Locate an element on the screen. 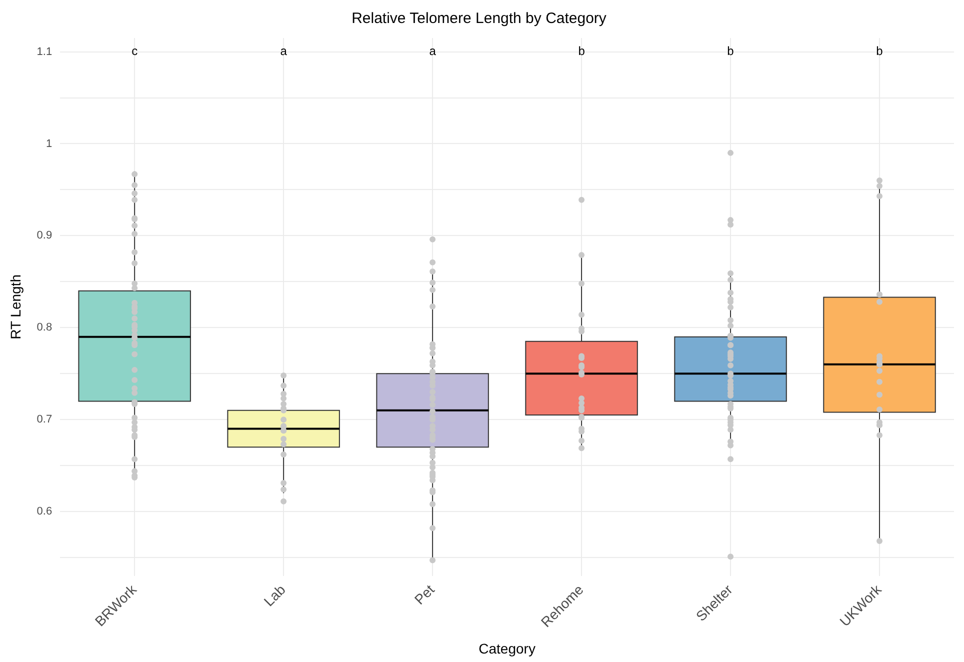  y-tick-label: 0.9 is located at coordinates (44, 236).